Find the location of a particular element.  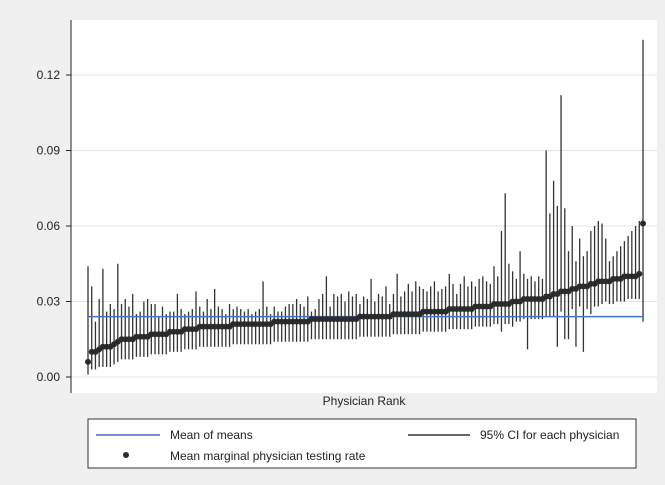

legend-box is located at coordinates (362, 443).